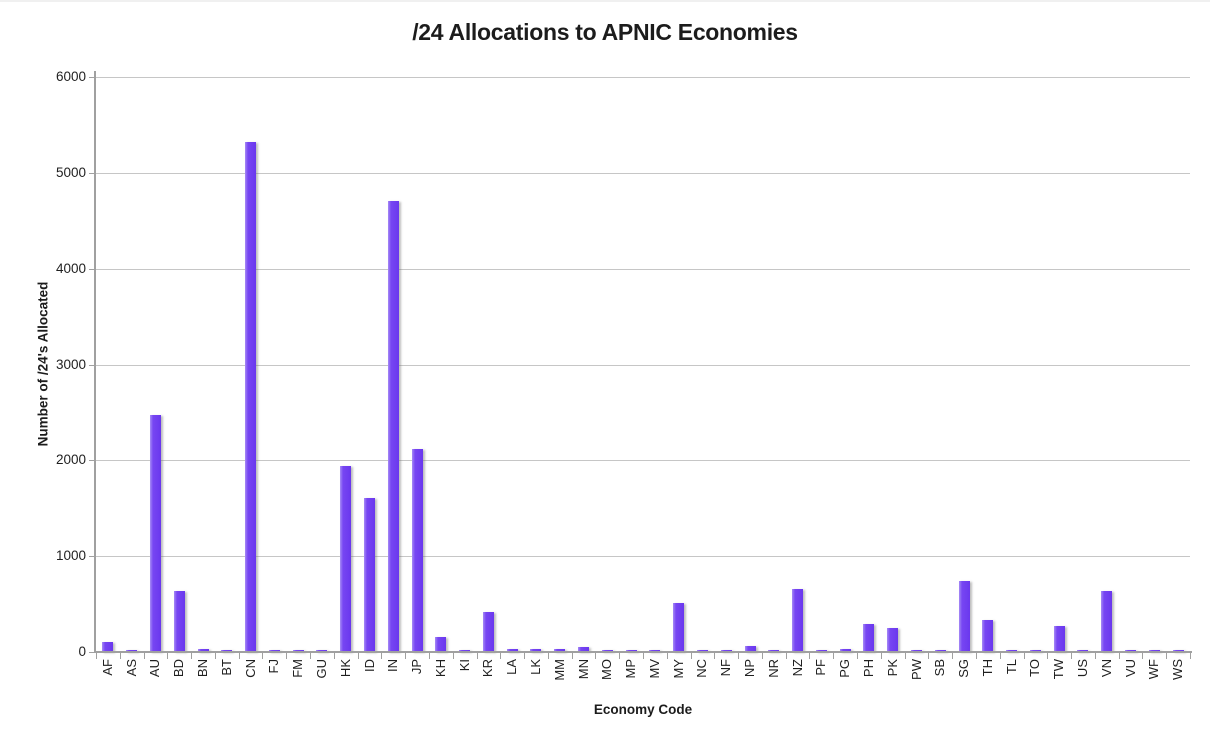  Describe the element at coordinates (606, 669) in the screenshot. I see `x-category-label-MO: MO` at that location.